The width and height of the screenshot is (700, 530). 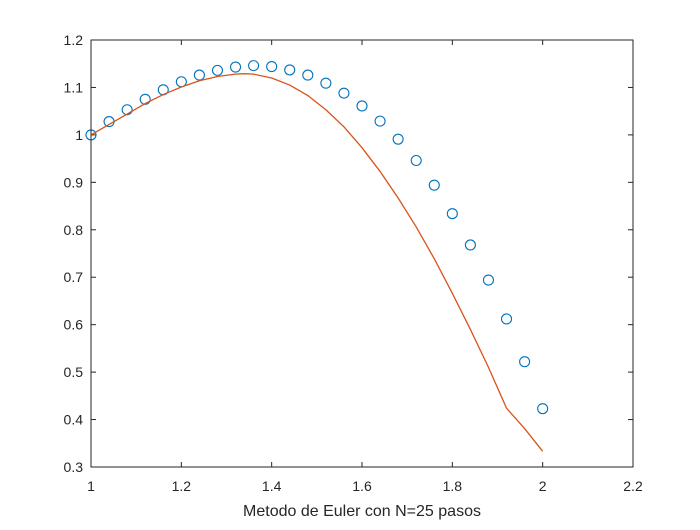 What do you see at coordinates (74, 467) in the screenshot?
I see `y-tick-label: 0.3` at bounding box center [74, 467].